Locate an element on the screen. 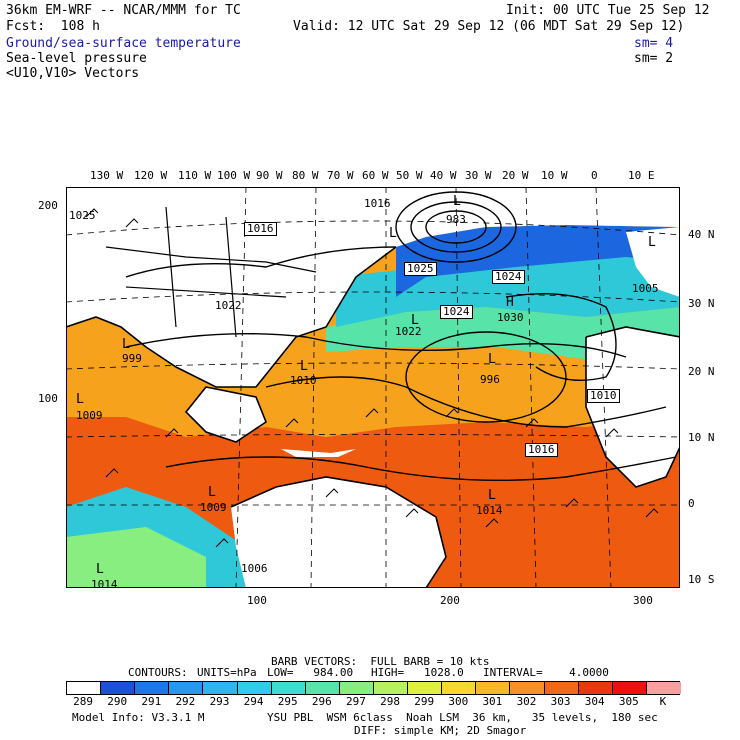  lon-label: 70 W is located at coordinates (340, 175).